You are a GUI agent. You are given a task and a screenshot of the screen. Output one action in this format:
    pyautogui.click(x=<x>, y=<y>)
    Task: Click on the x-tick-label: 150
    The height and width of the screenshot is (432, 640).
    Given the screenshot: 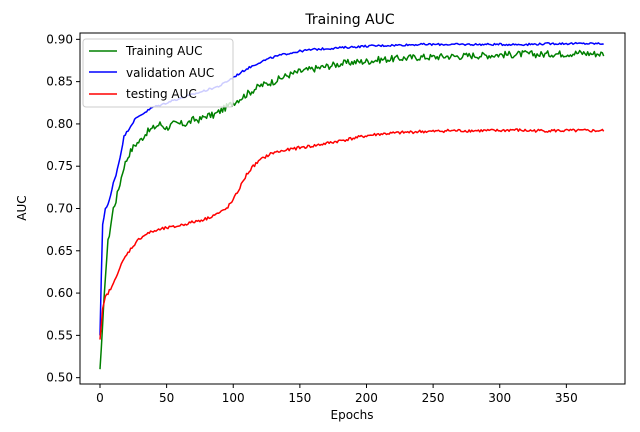 What is the action you would take?
    pyautogui.click(x=299, y=398)
    